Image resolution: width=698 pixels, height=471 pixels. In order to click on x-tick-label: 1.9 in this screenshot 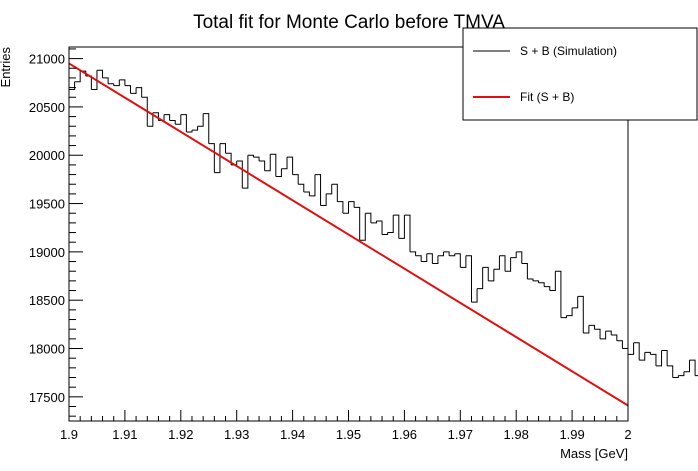, I will do `click(69, 434)`.